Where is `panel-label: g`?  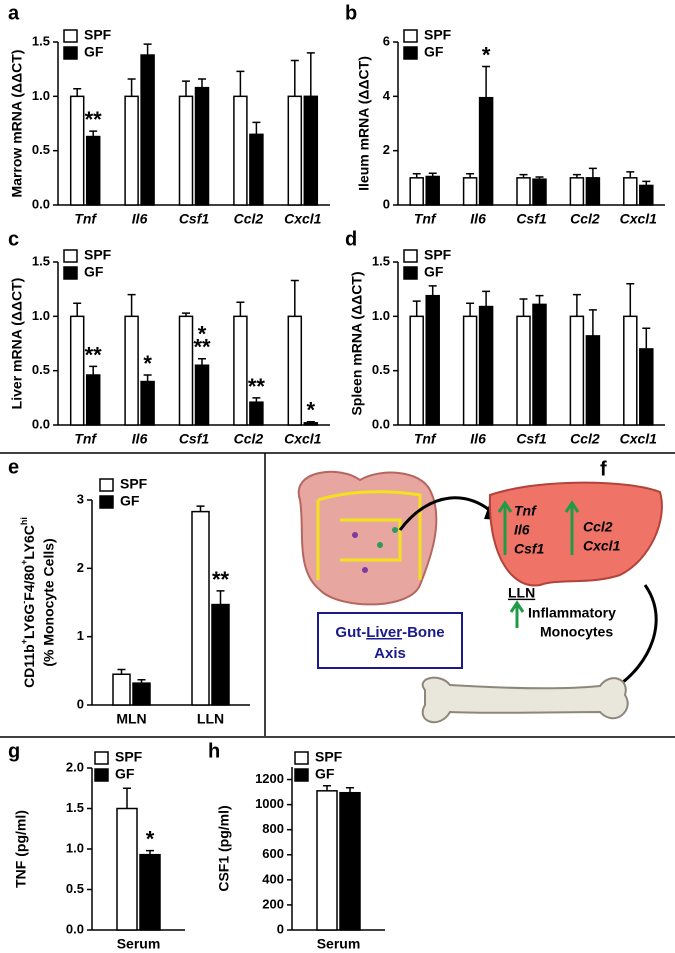 panel-label: g is located at coordinates (14, 751).